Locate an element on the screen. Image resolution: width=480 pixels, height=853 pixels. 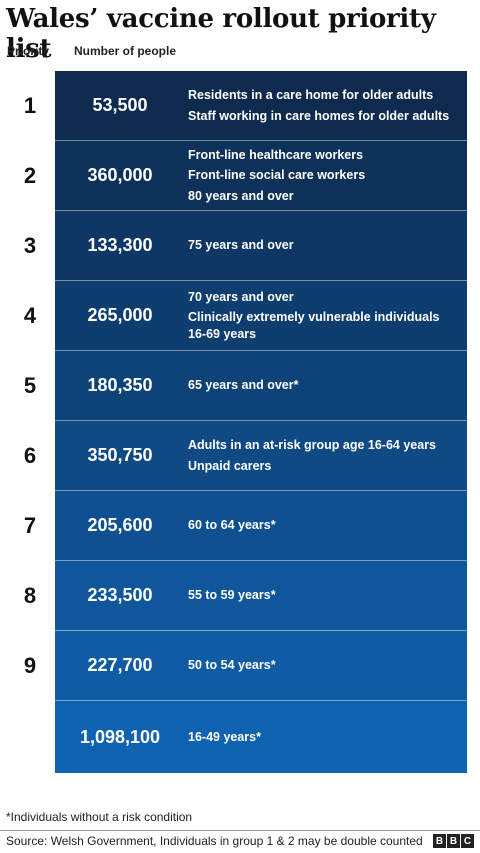
bbc-logo-letter: C is located at coordinates (467, 841).